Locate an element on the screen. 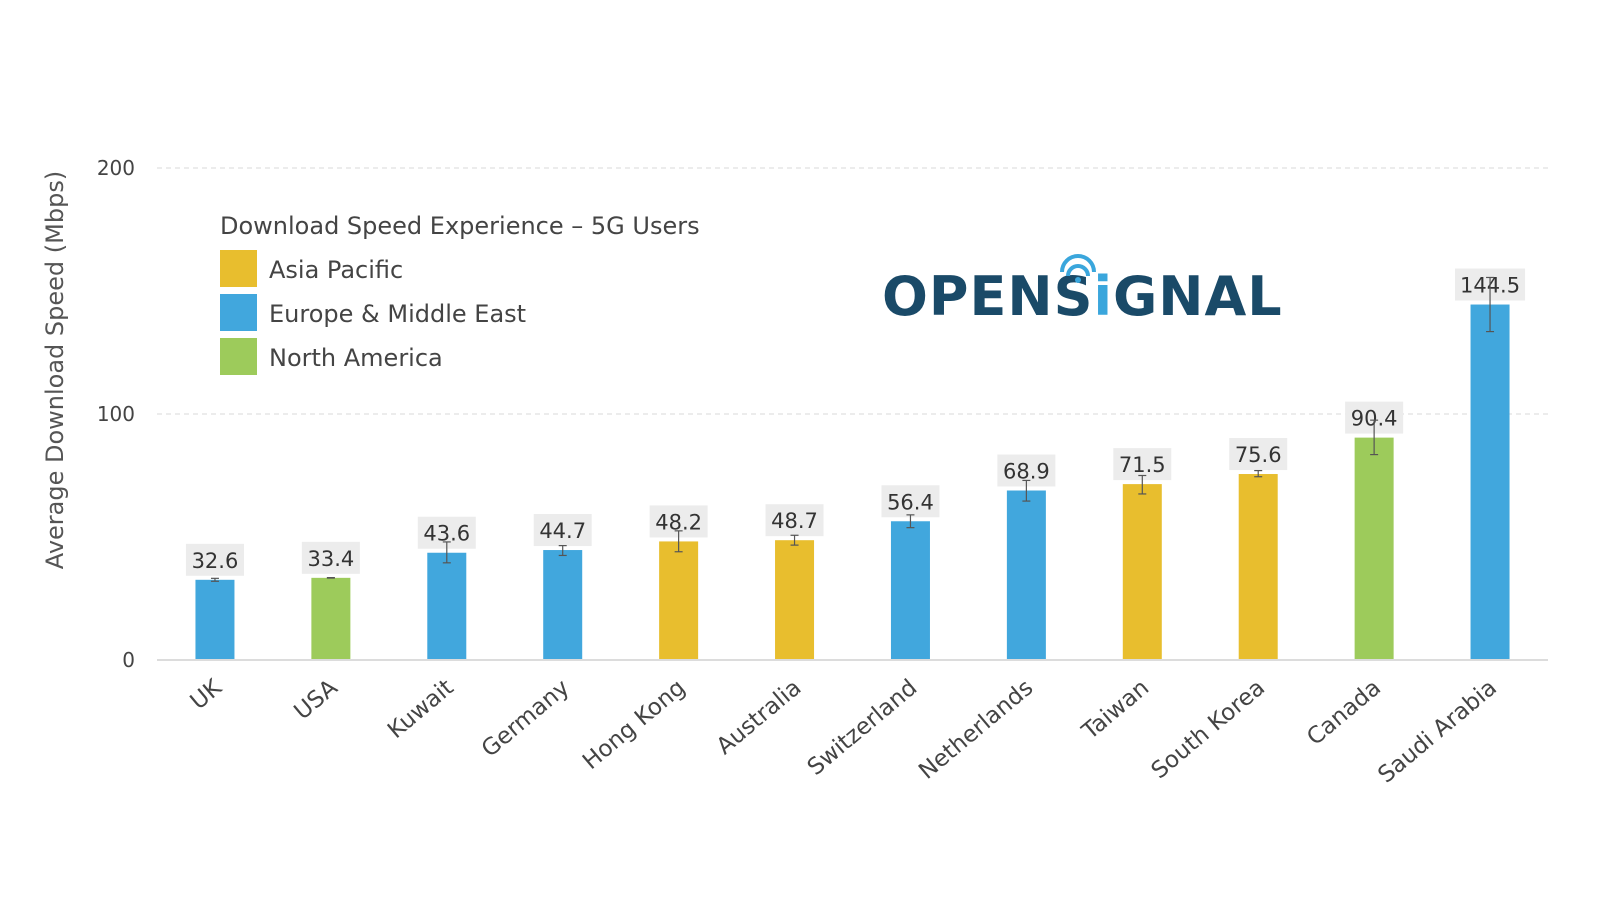 This screenshot has width=1600, height=900. bar-saudi-arabia is located at coordinates (1490, 482).